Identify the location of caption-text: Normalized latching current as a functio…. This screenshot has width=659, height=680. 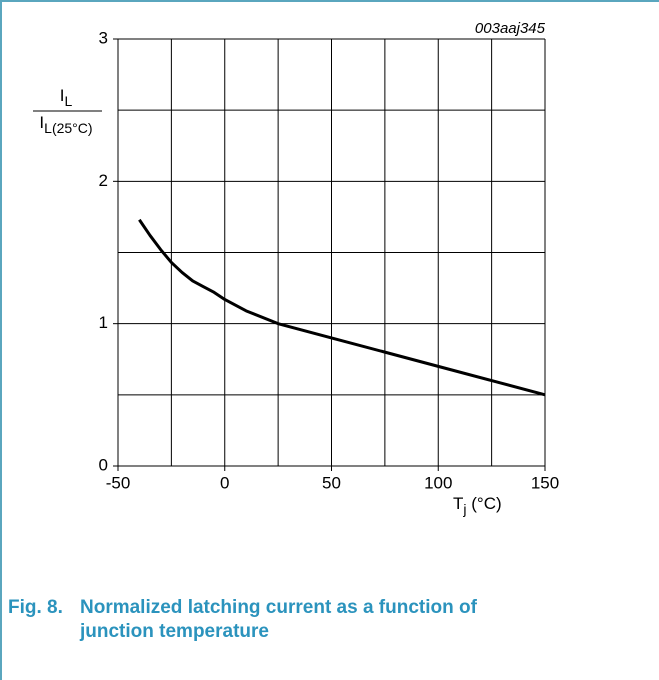
(278, 619).